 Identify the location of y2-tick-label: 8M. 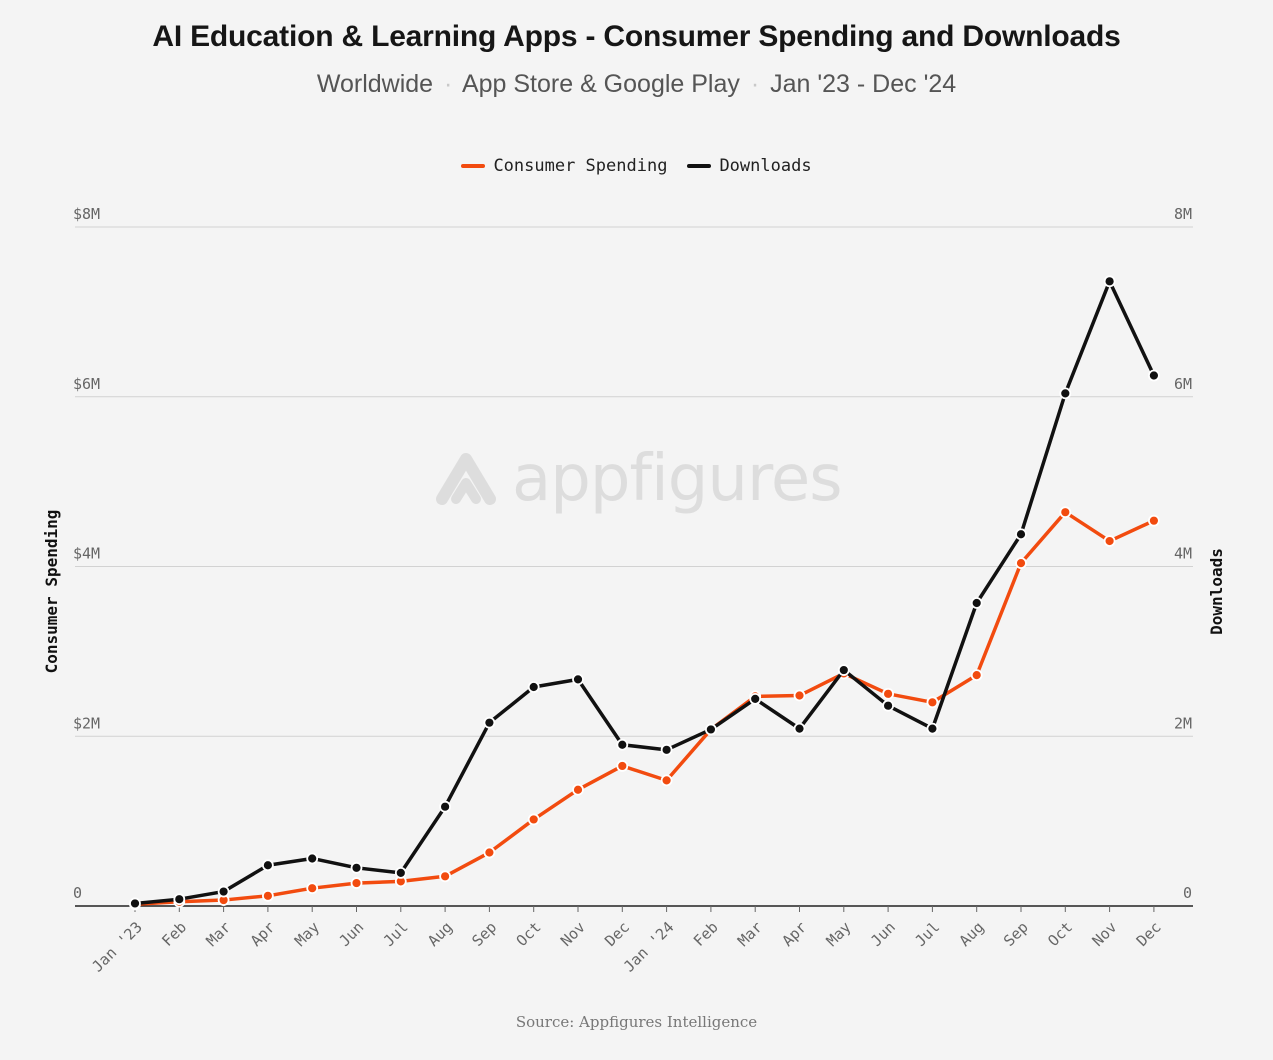
(1183, 214).